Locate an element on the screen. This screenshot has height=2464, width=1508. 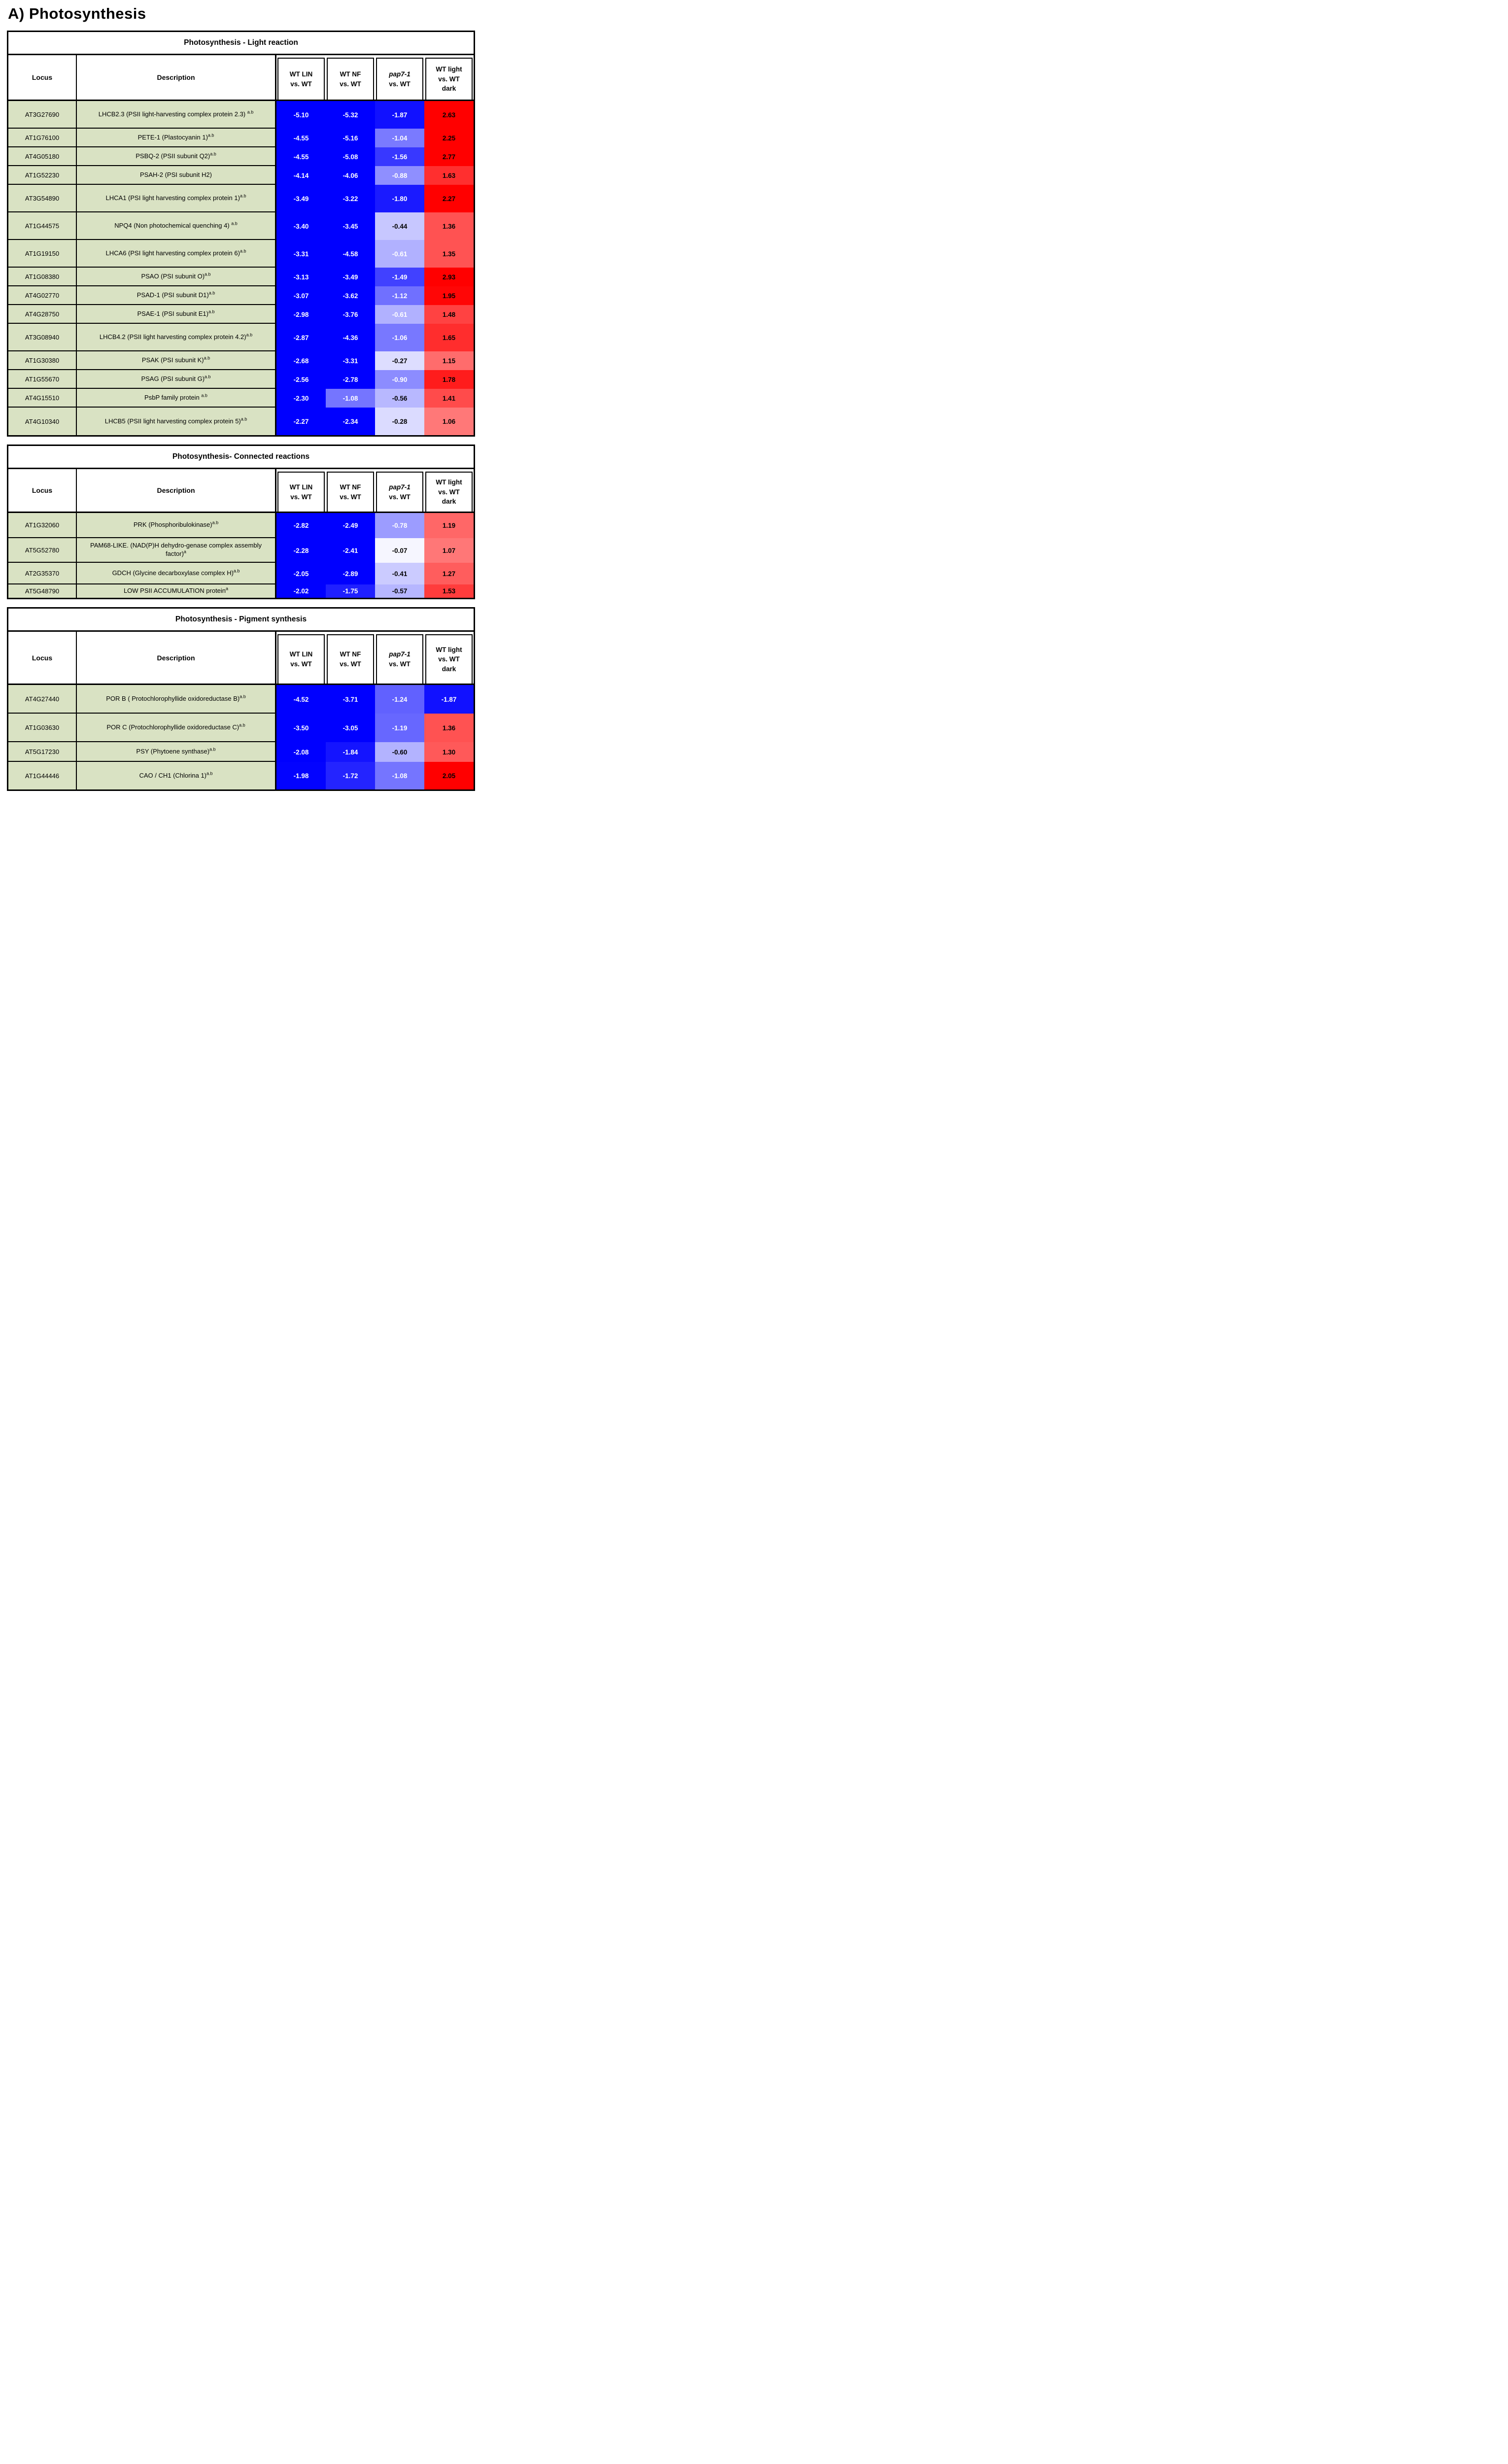
heatmap-cell: -1.84 is located at coordinates (350, 752).